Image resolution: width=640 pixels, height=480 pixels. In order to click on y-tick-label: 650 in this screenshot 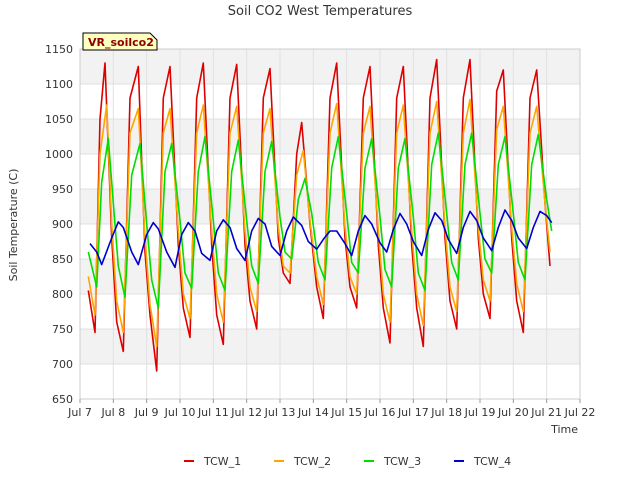, I will do `click(62, 399)`.